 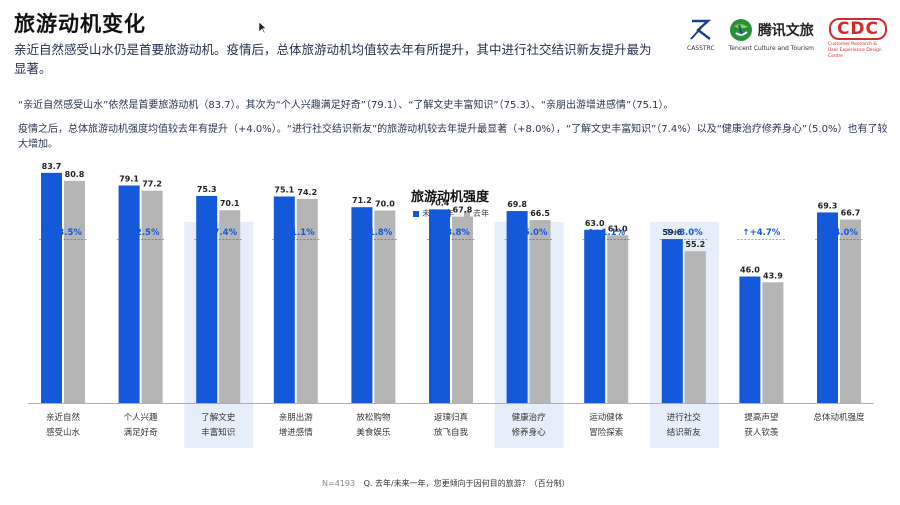 What do you see at coordinates (152, 184) in the screenshot?
I see `data-label-past: 77.2` at bounding box center [152, 184].